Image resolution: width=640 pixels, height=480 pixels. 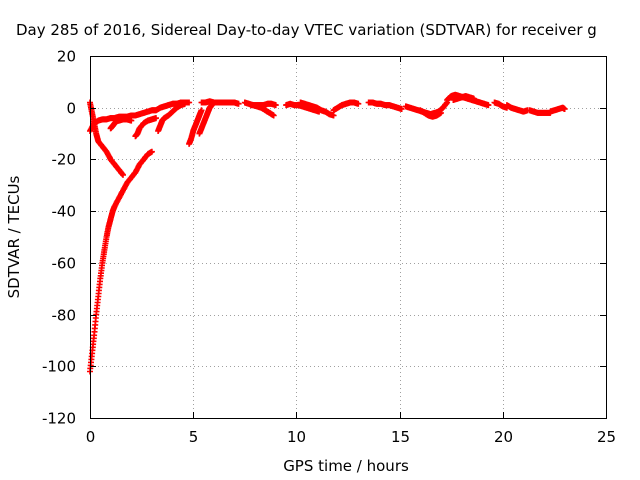 What do you see at coordinates (59, 419) in the screenshot?
I see `y-tick-label: -120` at bounding box center [59, 419].